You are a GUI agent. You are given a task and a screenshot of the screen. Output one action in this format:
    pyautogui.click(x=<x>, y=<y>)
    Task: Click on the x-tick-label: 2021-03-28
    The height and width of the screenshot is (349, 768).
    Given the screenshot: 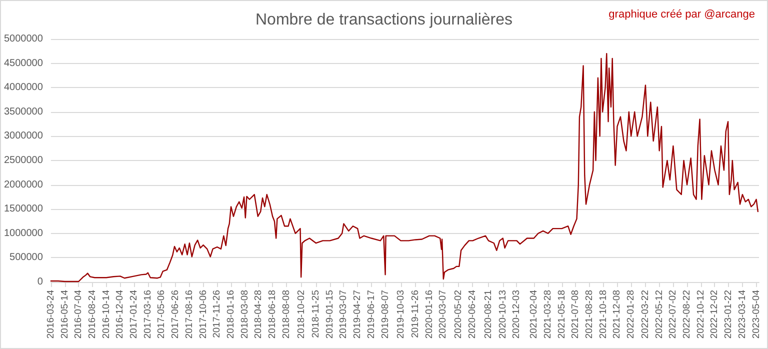 What is the action you would take?
    pyautogui.click(x=548, y=314)
    